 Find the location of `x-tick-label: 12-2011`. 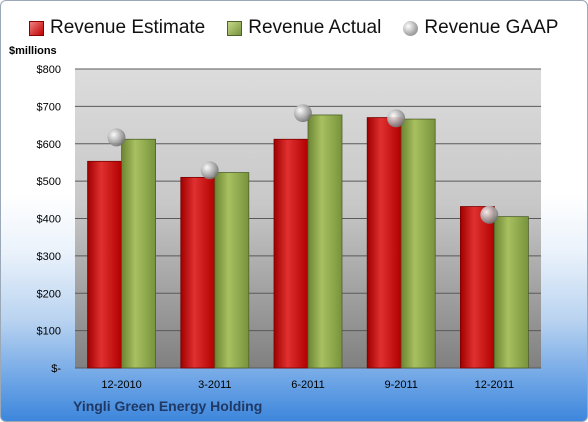

x-tick-label: 12-2011 is located at coordinates (495, 385).